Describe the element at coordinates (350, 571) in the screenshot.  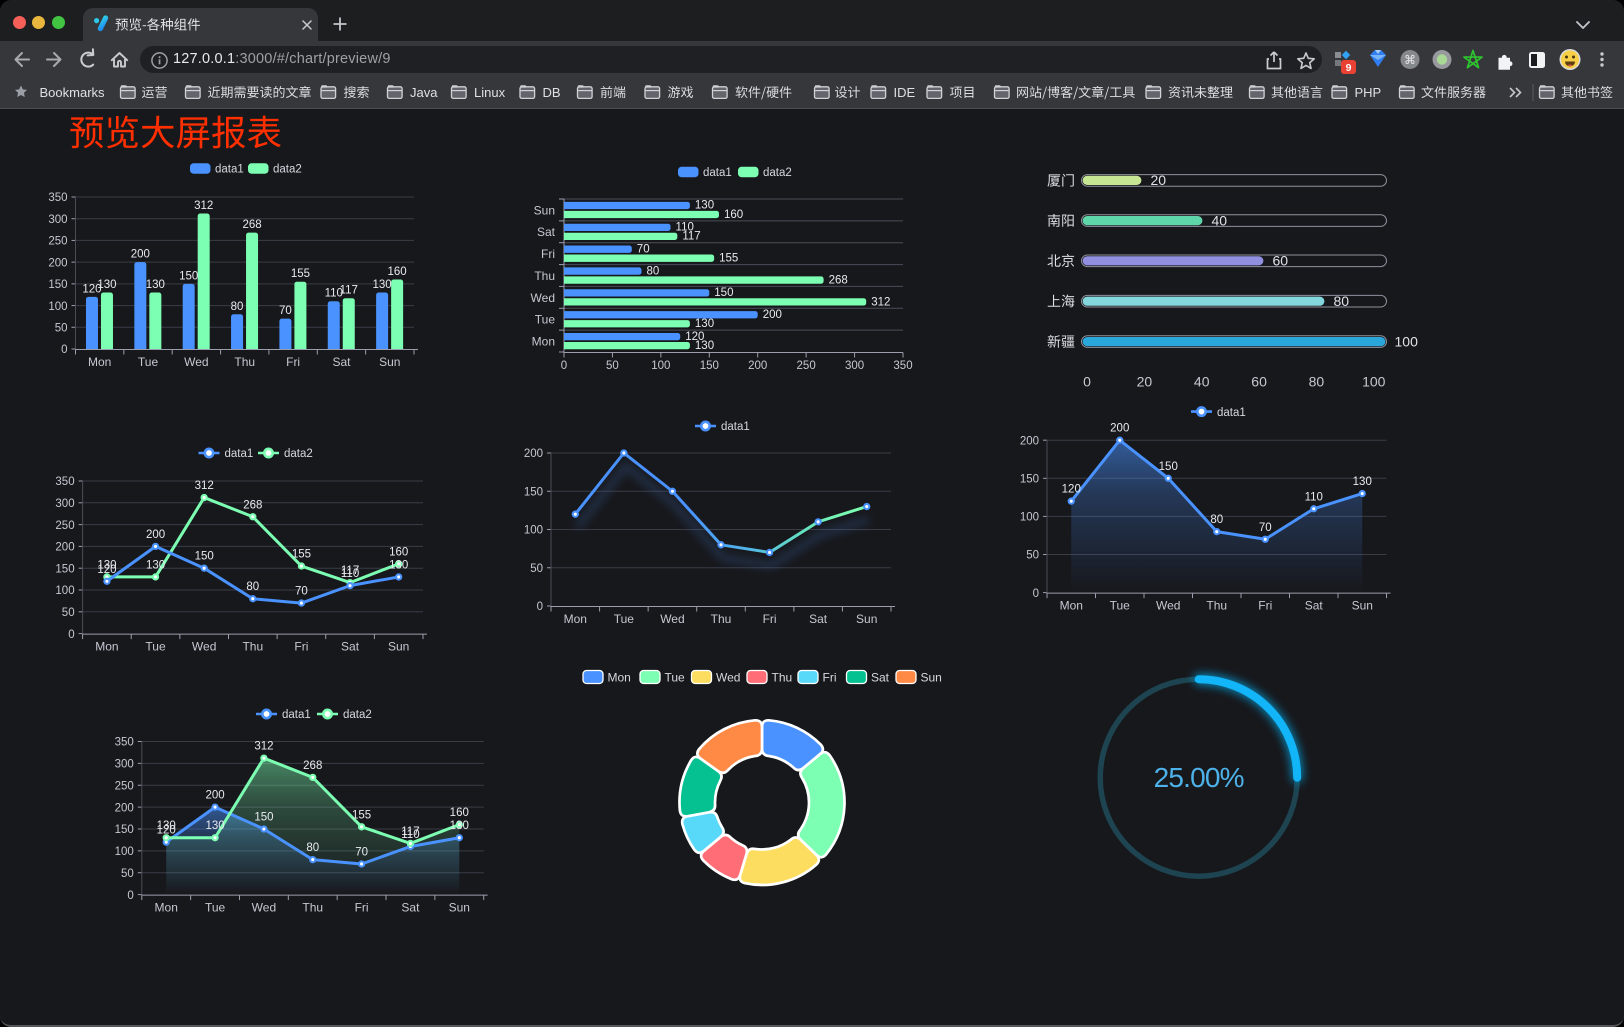
I see `svg-text: 117` at that location.